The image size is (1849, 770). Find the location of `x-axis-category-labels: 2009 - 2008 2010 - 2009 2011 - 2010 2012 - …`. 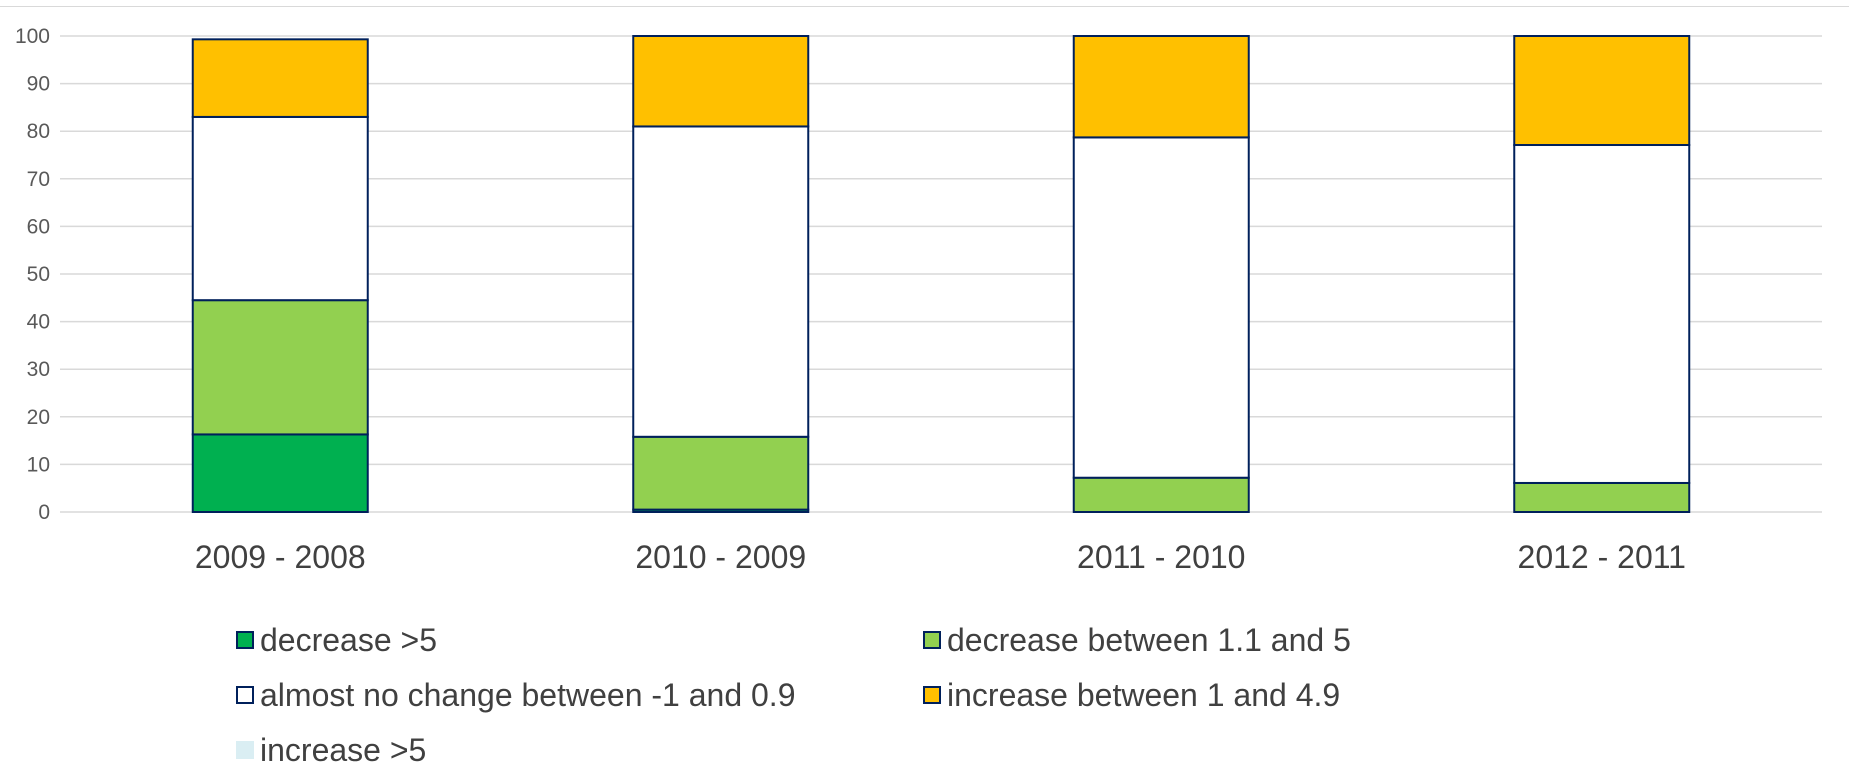

x-axis-category-labels: 2009 - 2008 2010 - 2009 2011 - 2010 2012 - … is located at coordinates (940, 557).